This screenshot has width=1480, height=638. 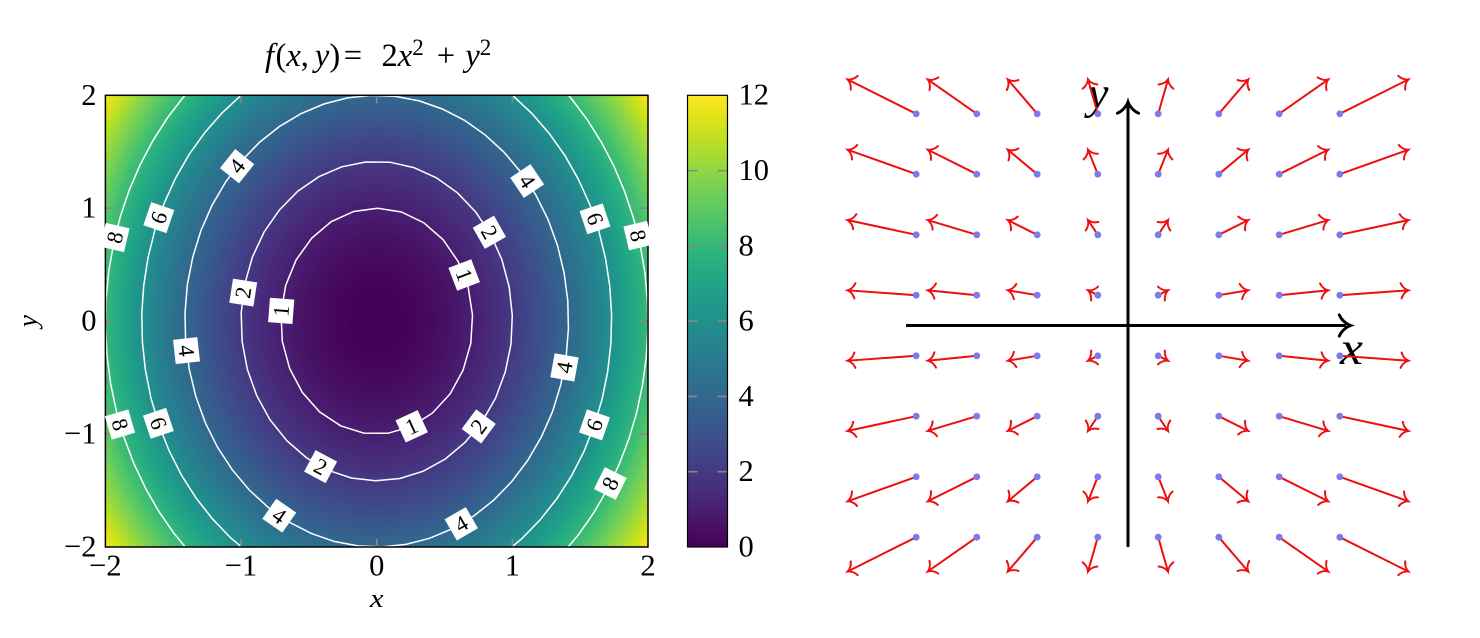 I want to click on svg-text: y, so click(x=27, y=322).